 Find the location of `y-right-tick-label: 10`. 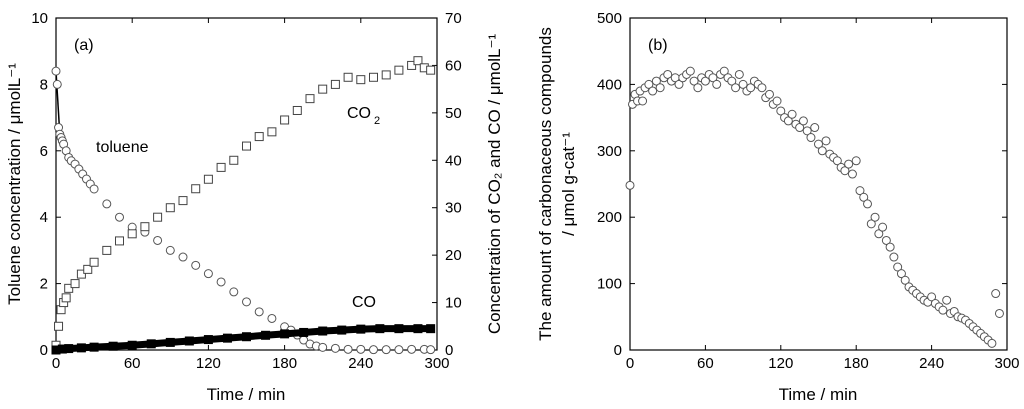

y-right-tick-label: 10 is located at coordinates (453, 303).